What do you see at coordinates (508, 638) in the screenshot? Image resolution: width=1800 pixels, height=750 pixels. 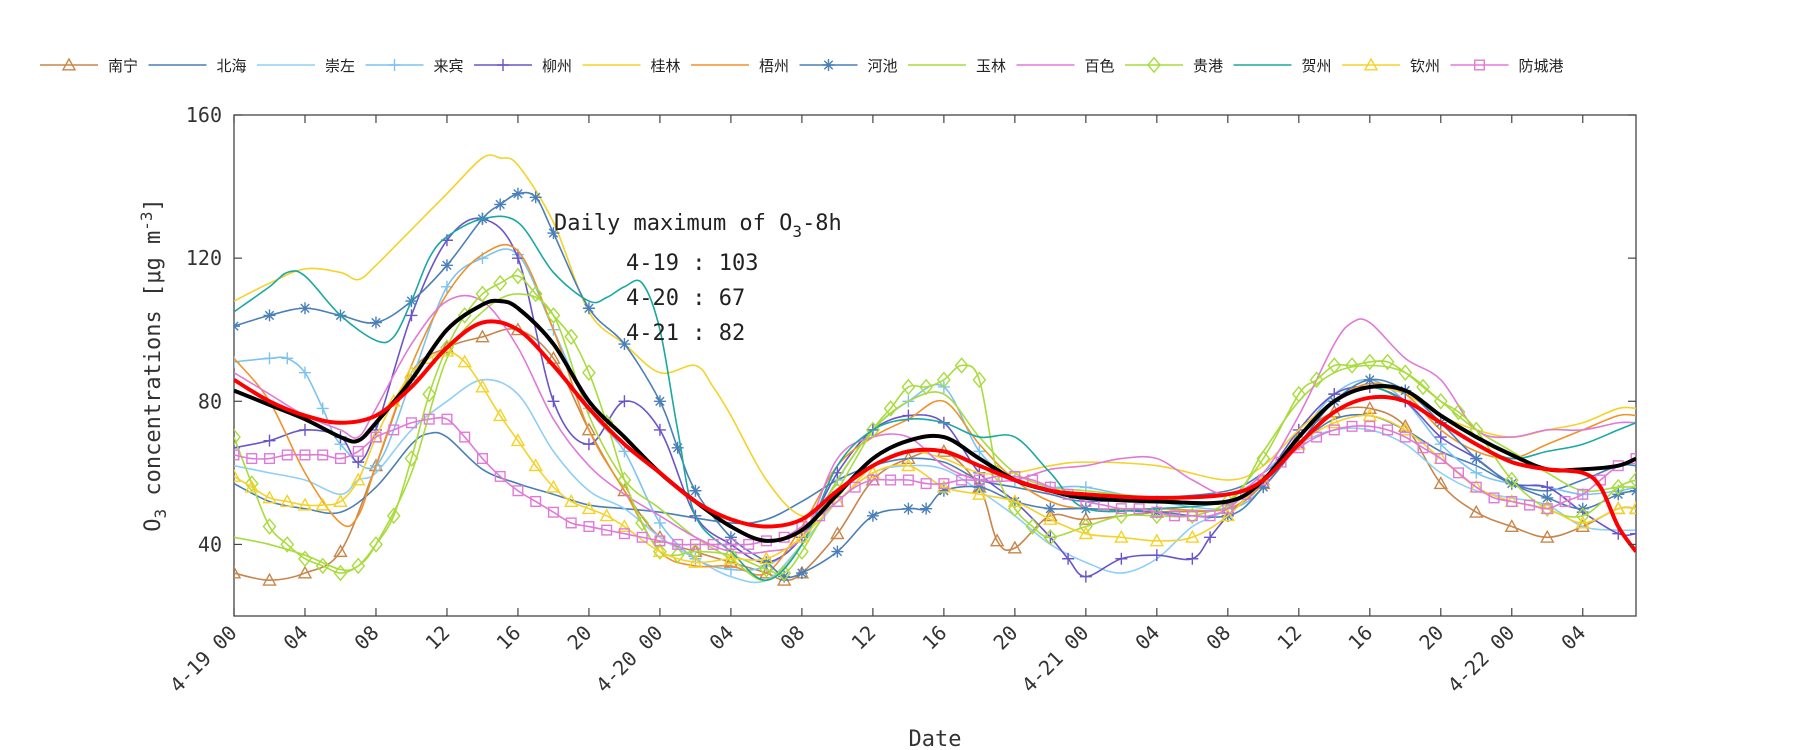 I see `x-tick-label: 16` at bounding box center [508, 638].